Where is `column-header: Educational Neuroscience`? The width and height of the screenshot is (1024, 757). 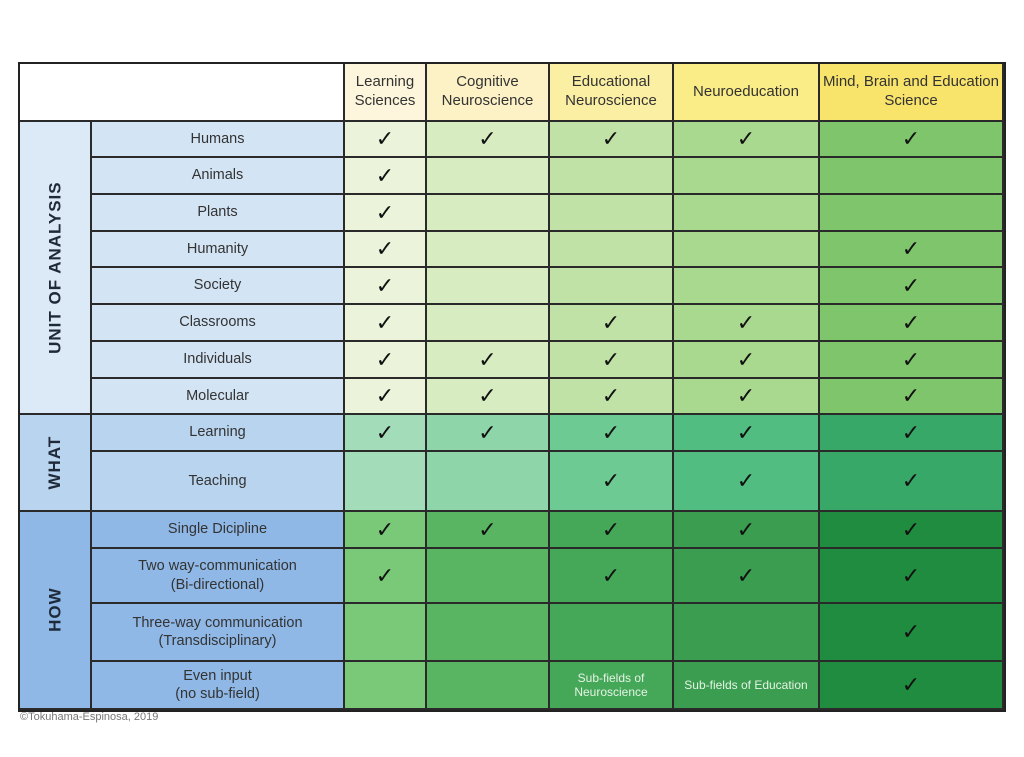
column-header: Educational Neuroscience is located at coordinates (612, 93).